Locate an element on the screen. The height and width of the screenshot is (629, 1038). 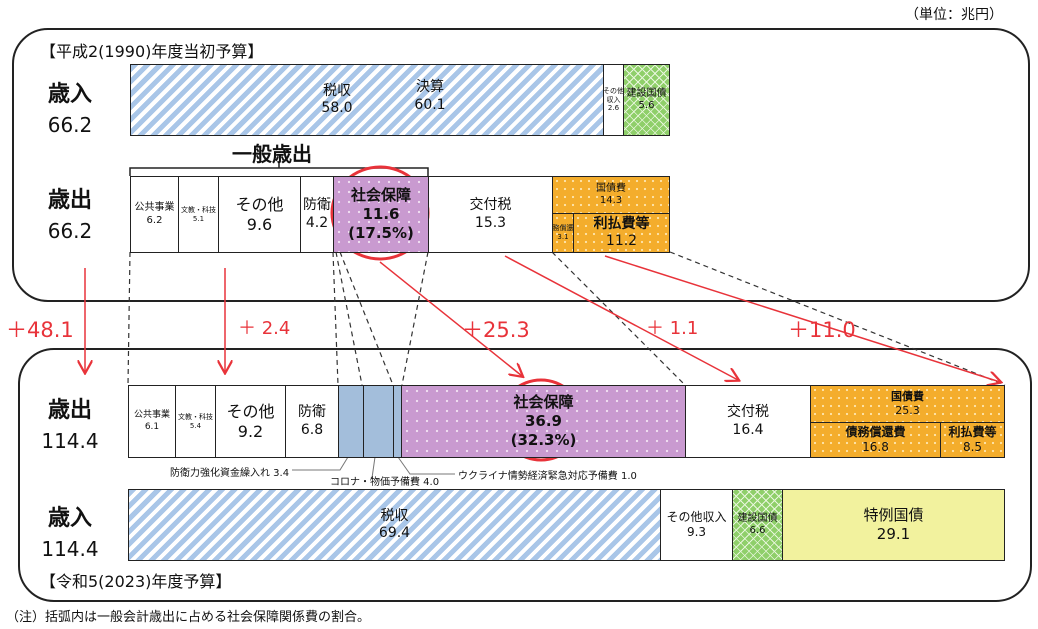
fy1990-tax-grants: 交付税 15.3 is located at coordinates (490, 214).